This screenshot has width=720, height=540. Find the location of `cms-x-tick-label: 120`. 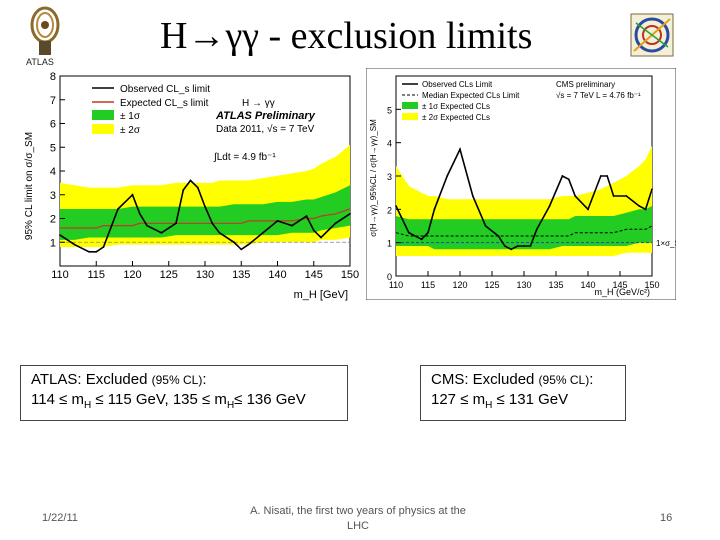

cms-x-tick-label: 120 is located at coordinates (459, 285).